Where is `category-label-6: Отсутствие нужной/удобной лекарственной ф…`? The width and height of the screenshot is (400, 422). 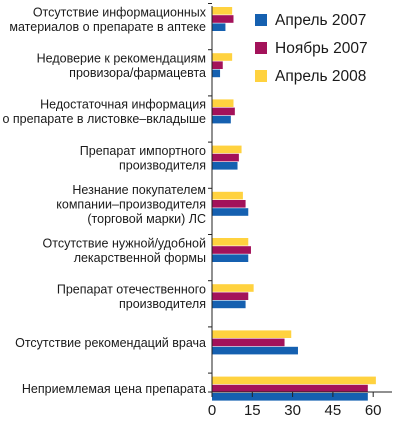
category-label-6: Отсутствие нужной/удобной лекарственной ф… is located at coordinates (124, 250).